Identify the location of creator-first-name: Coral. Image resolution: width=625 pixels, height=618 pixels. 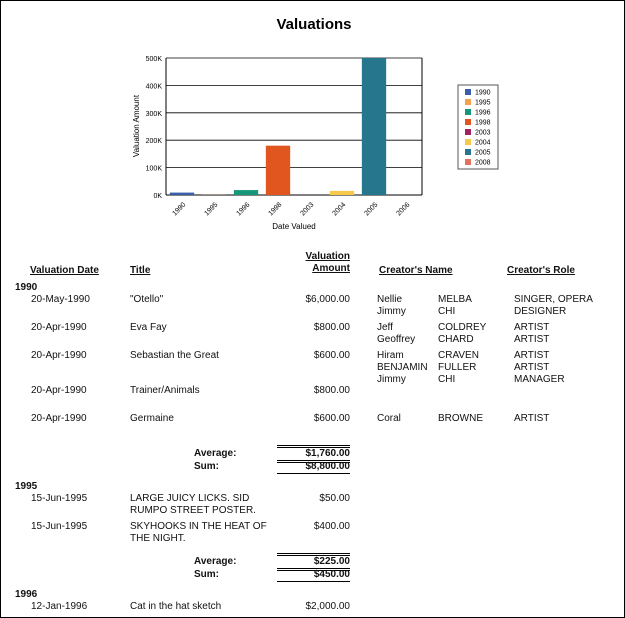
(389, 418).